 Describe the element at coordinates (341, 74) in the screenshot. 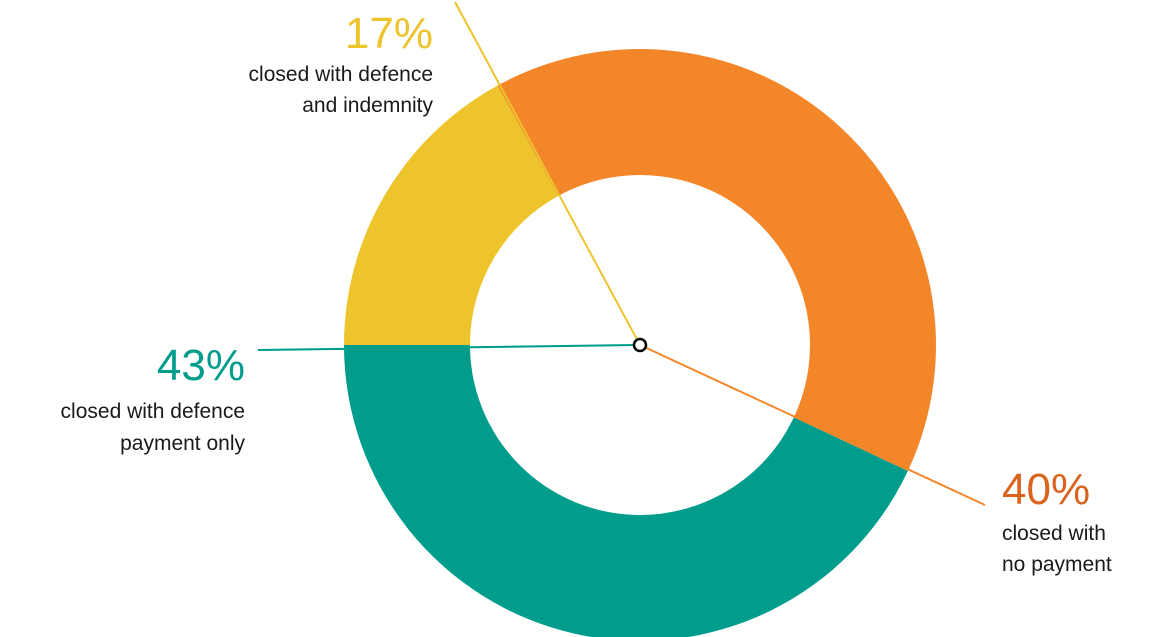

I see `slice-description-3-line-1: closed with defence` at that location.